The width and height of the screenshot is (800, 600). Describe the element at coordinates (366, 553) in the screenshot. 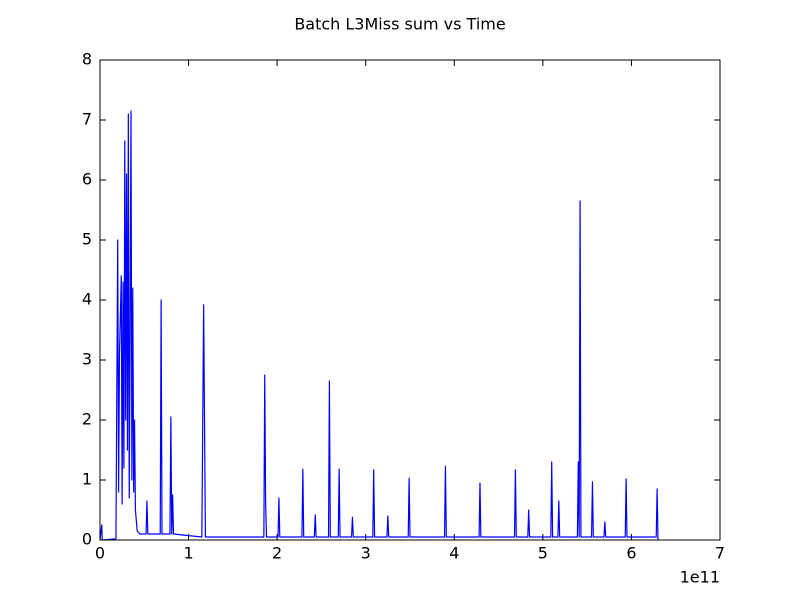

I see `x-tick-label: 3` at that location.